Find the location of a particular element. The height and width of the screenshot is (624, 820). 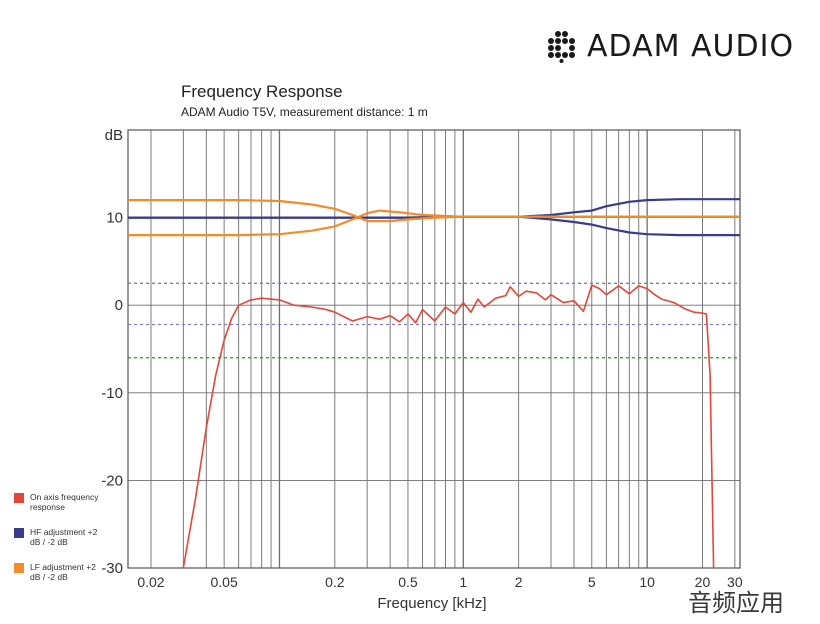

x-tick-label: 10 is located at coordinates (647, 582).